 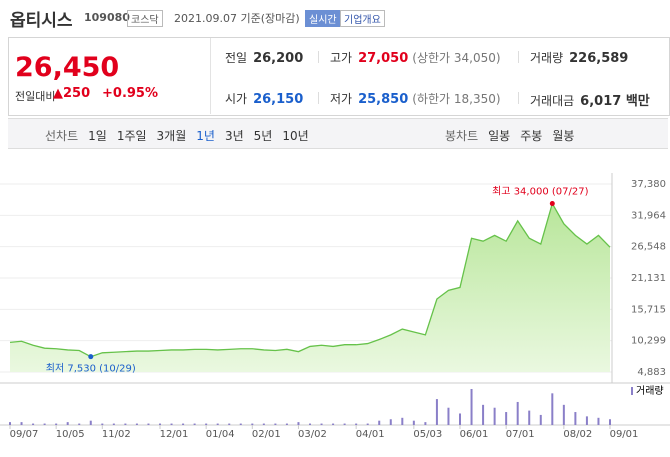 What do you see at coordinates (341, 58) in the screenshot?
I see `summary-label: 고가` at bounding box center [341, 58].